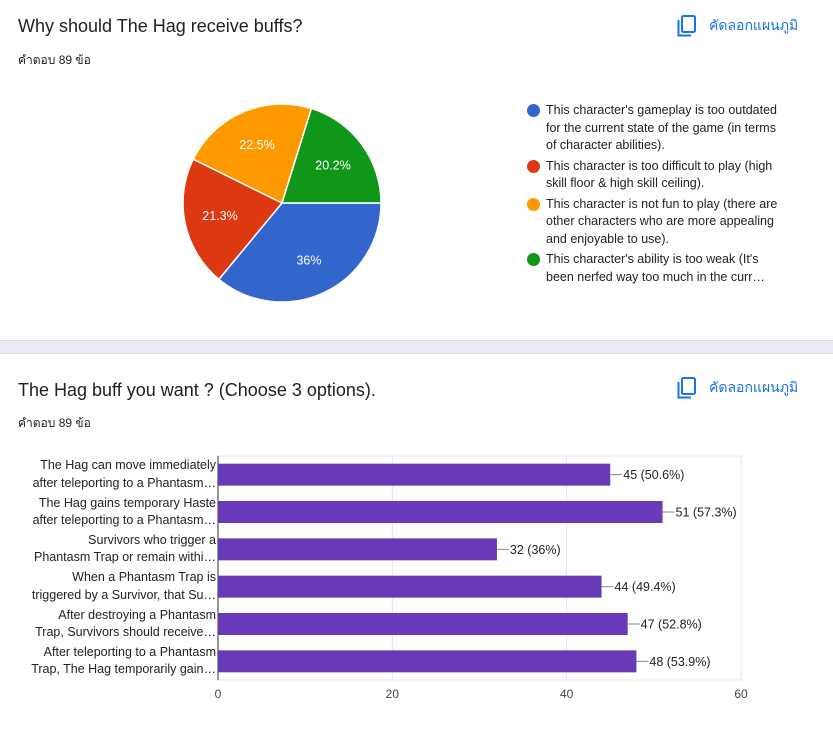  Describe the element at coordinates (219, 216) in the screenshot. I see `pie-slice-label: 21.3%` at that location.